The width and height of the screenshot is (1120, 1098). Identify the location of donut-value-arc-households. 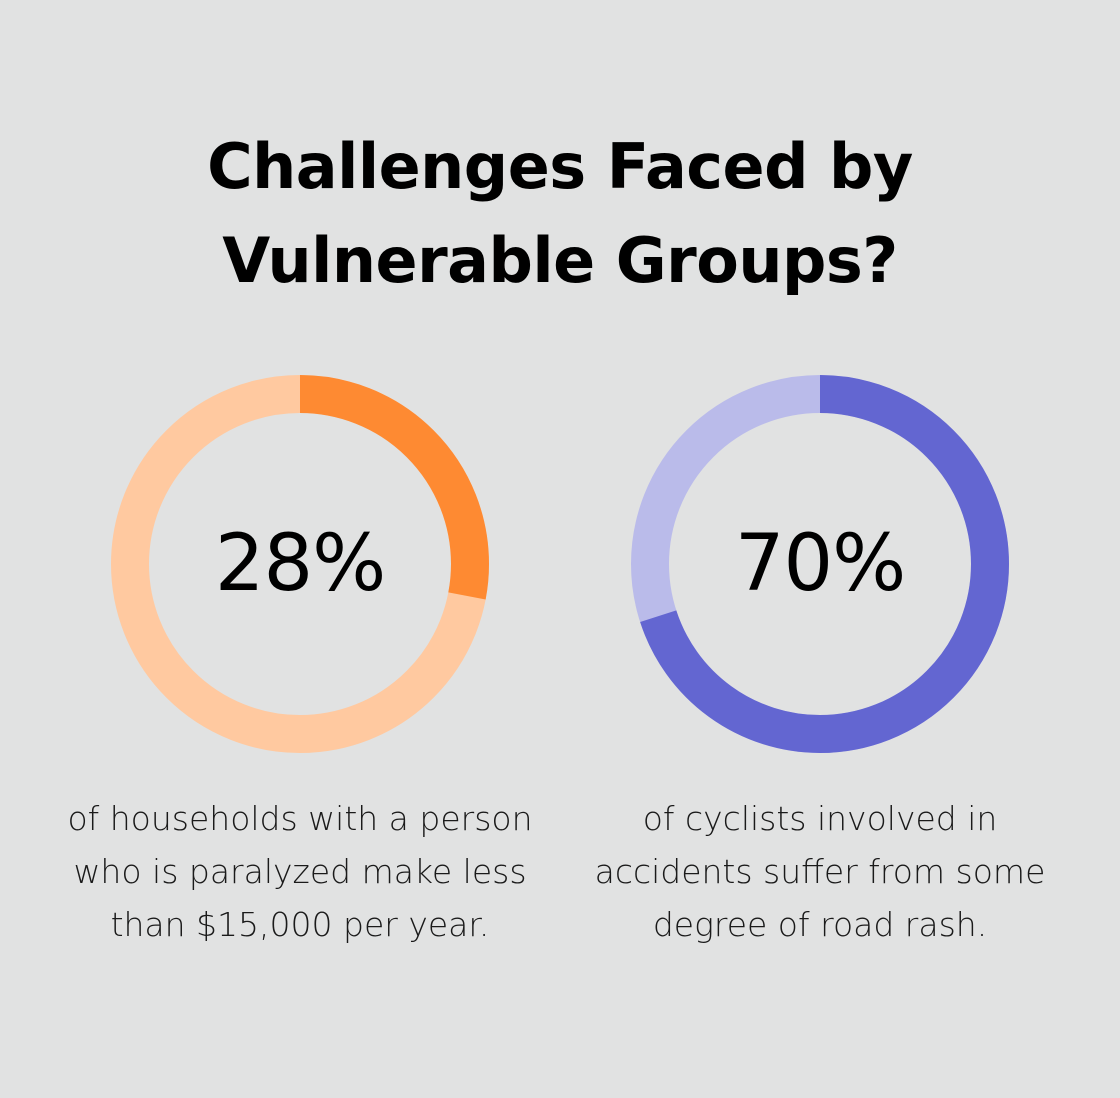
(300, 564).